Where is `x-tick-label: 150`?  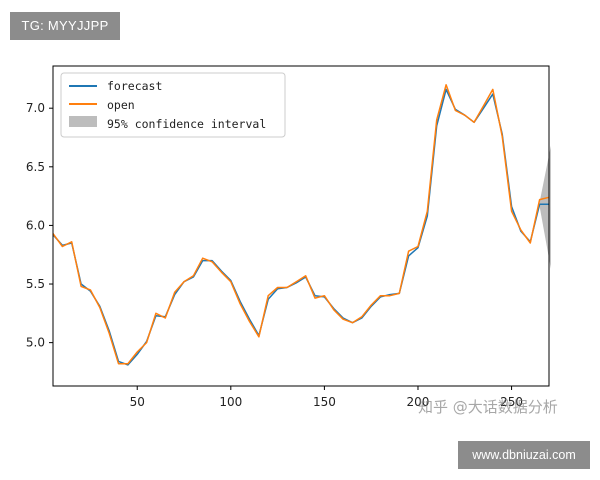 x-tick-label: 150 is located at coordinates (324, 402).